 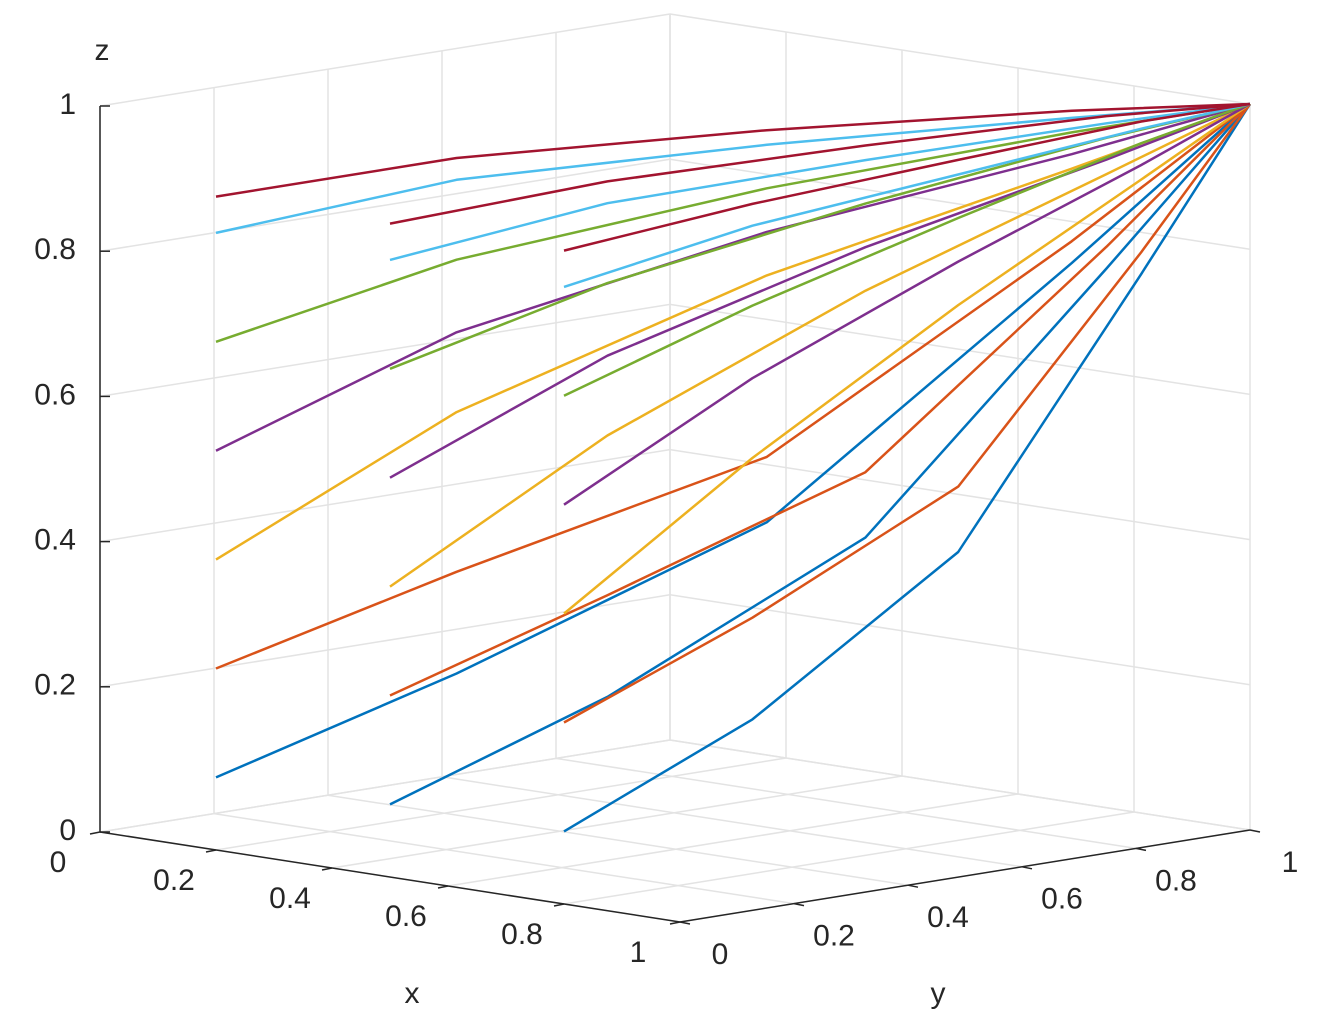 What do you see at coordinates (102, 50) in the screenshot?
I see `z-axis-label: z` at bounding box center [102, 50].